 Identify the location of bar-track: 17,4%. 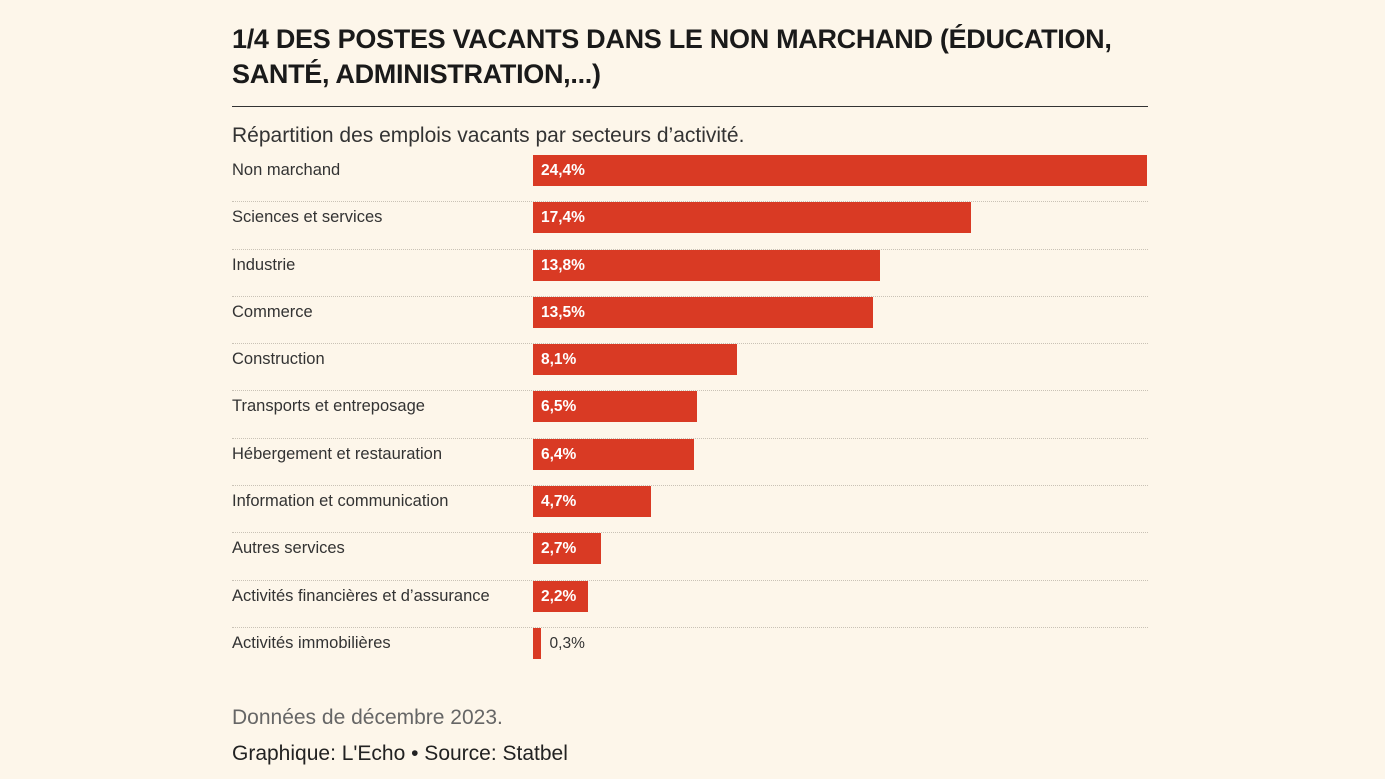
(840, 218).